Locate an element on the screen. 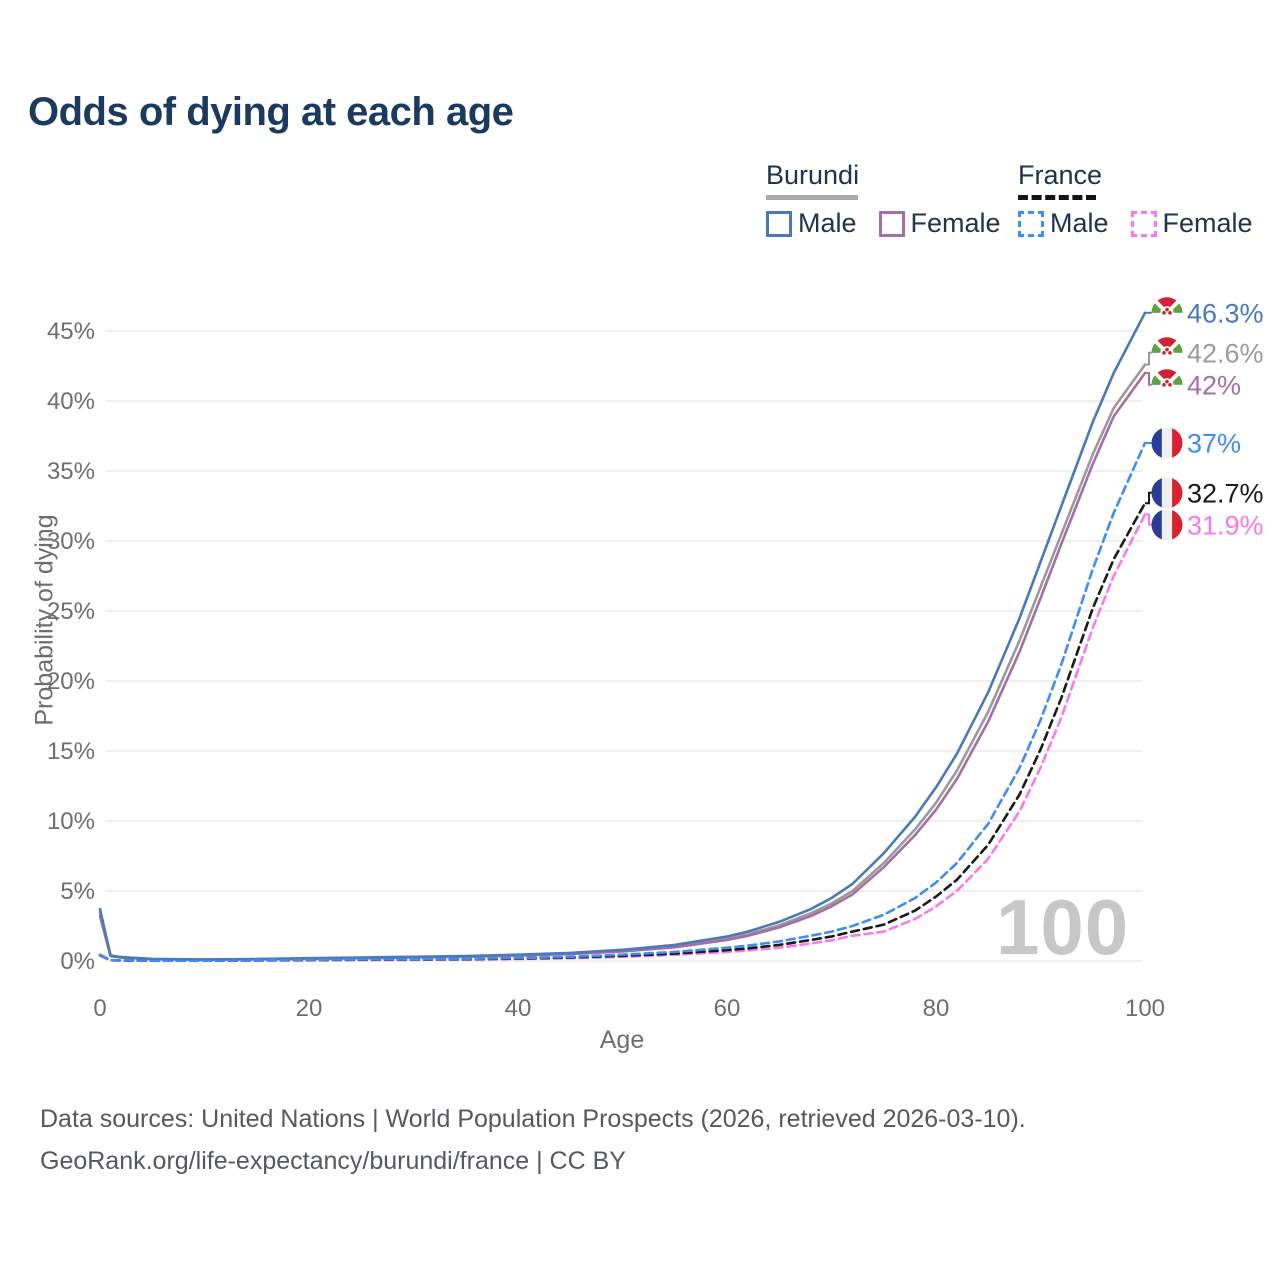 This screenshot has width=1280, height=1280. x-tick-label: 20 is located at coordinates (309, 1008).